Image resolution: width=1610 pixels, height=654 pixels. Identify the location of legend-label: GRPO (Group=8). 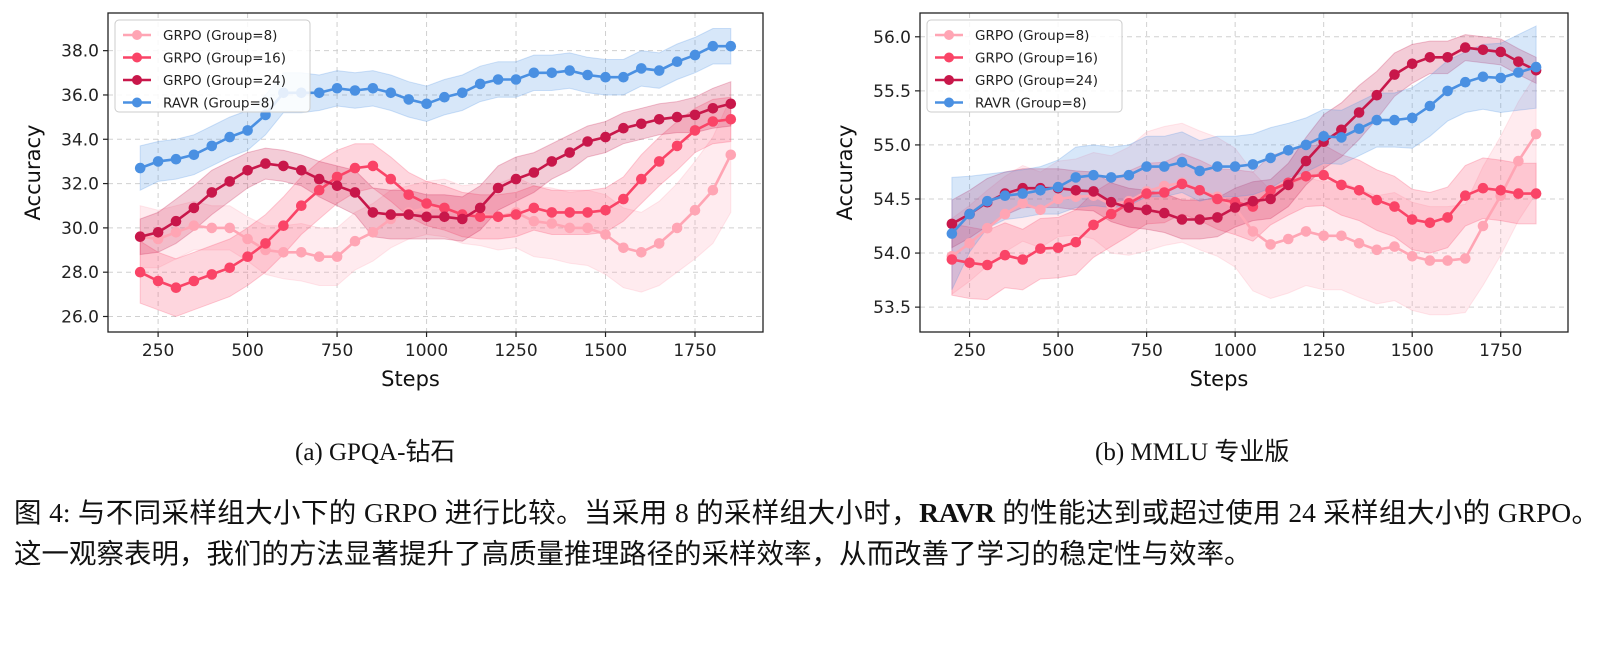
(1032, 36).